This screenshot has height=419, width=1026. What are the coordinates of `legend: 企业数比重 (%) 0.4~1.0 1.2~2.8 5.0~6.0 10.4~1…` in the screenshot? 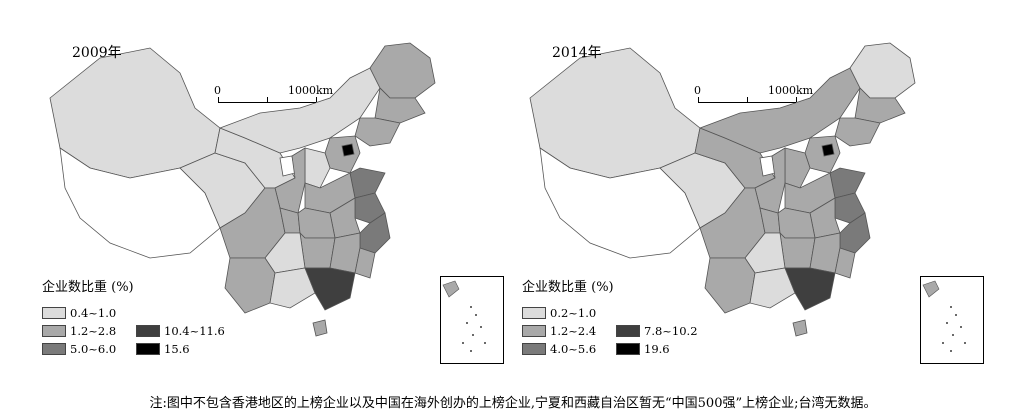 It's located at (142, 326).